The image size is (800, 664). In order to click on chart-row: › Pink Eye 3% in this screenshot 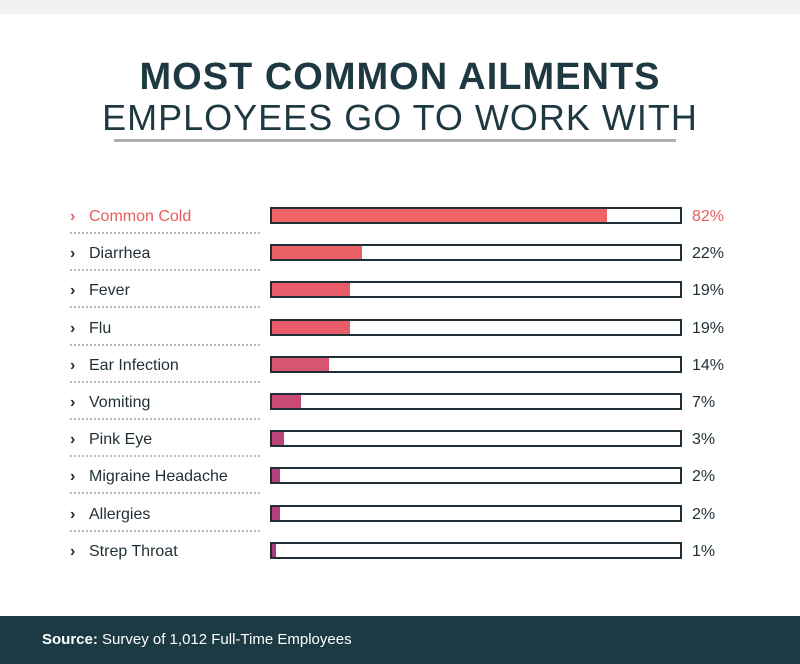, I will do `click(400, 439)`.